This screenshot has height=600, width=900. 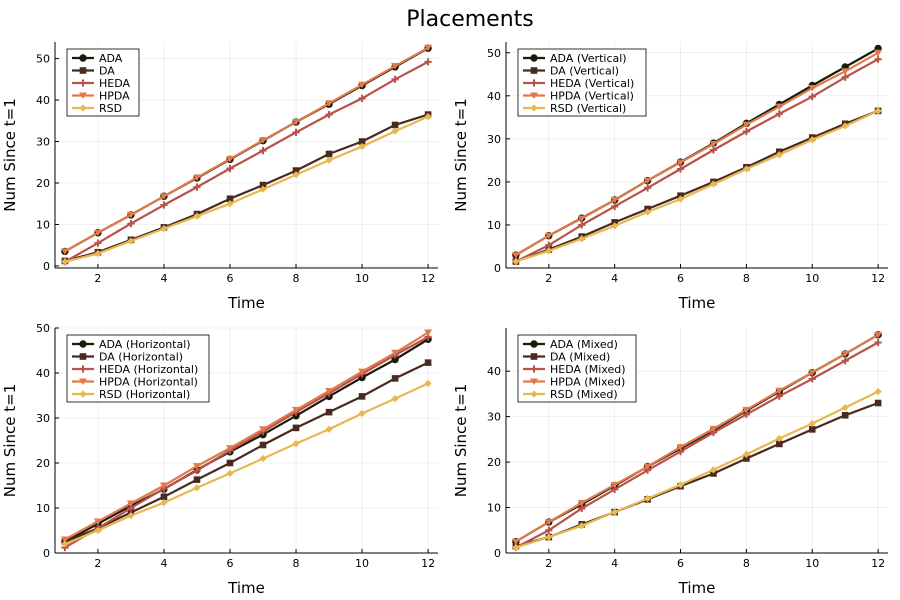 What do you see at coordinates (494, 96) in the screenshot?
I see `y-tick-label: 40` at bounding box center [494, 96].